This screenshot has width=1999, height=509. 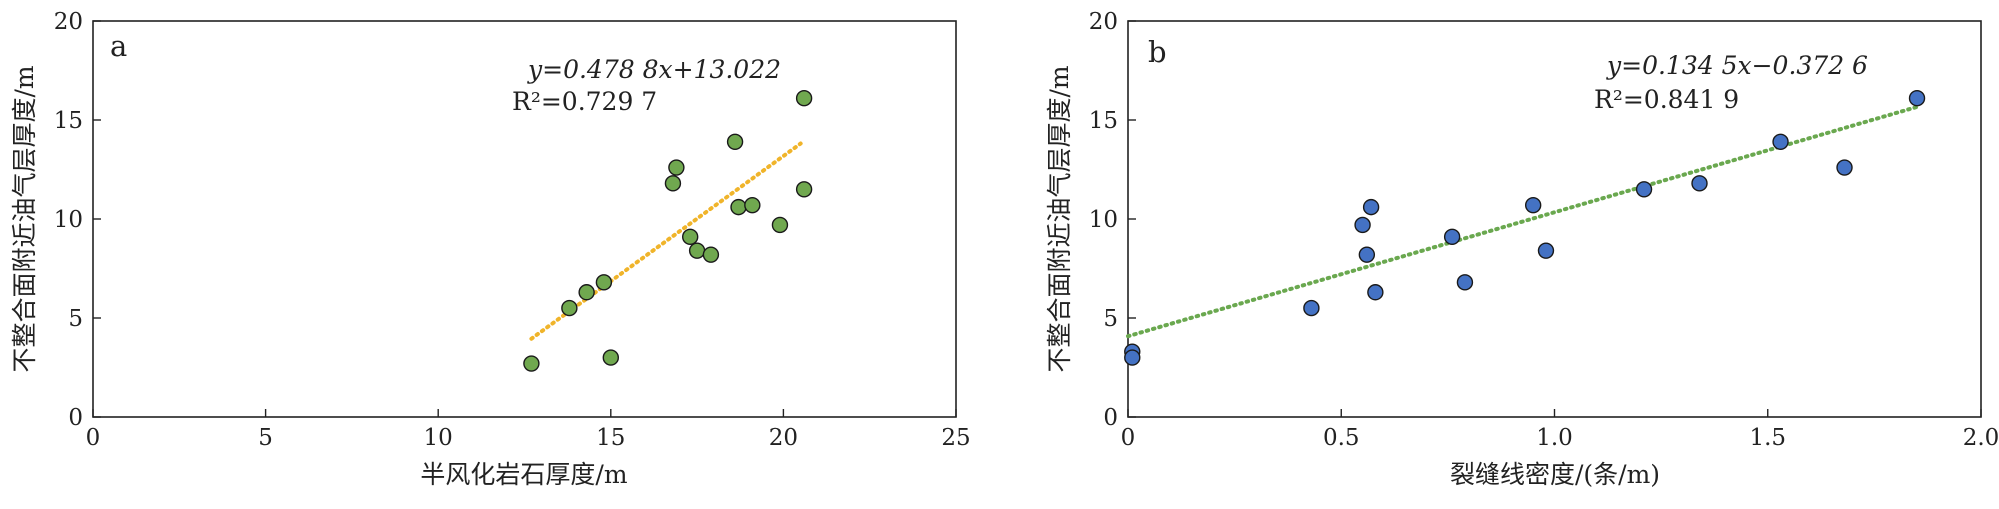 I want to click on equation-b: y=0.134 5x−0.372 6, so click(x=1737, y=65).